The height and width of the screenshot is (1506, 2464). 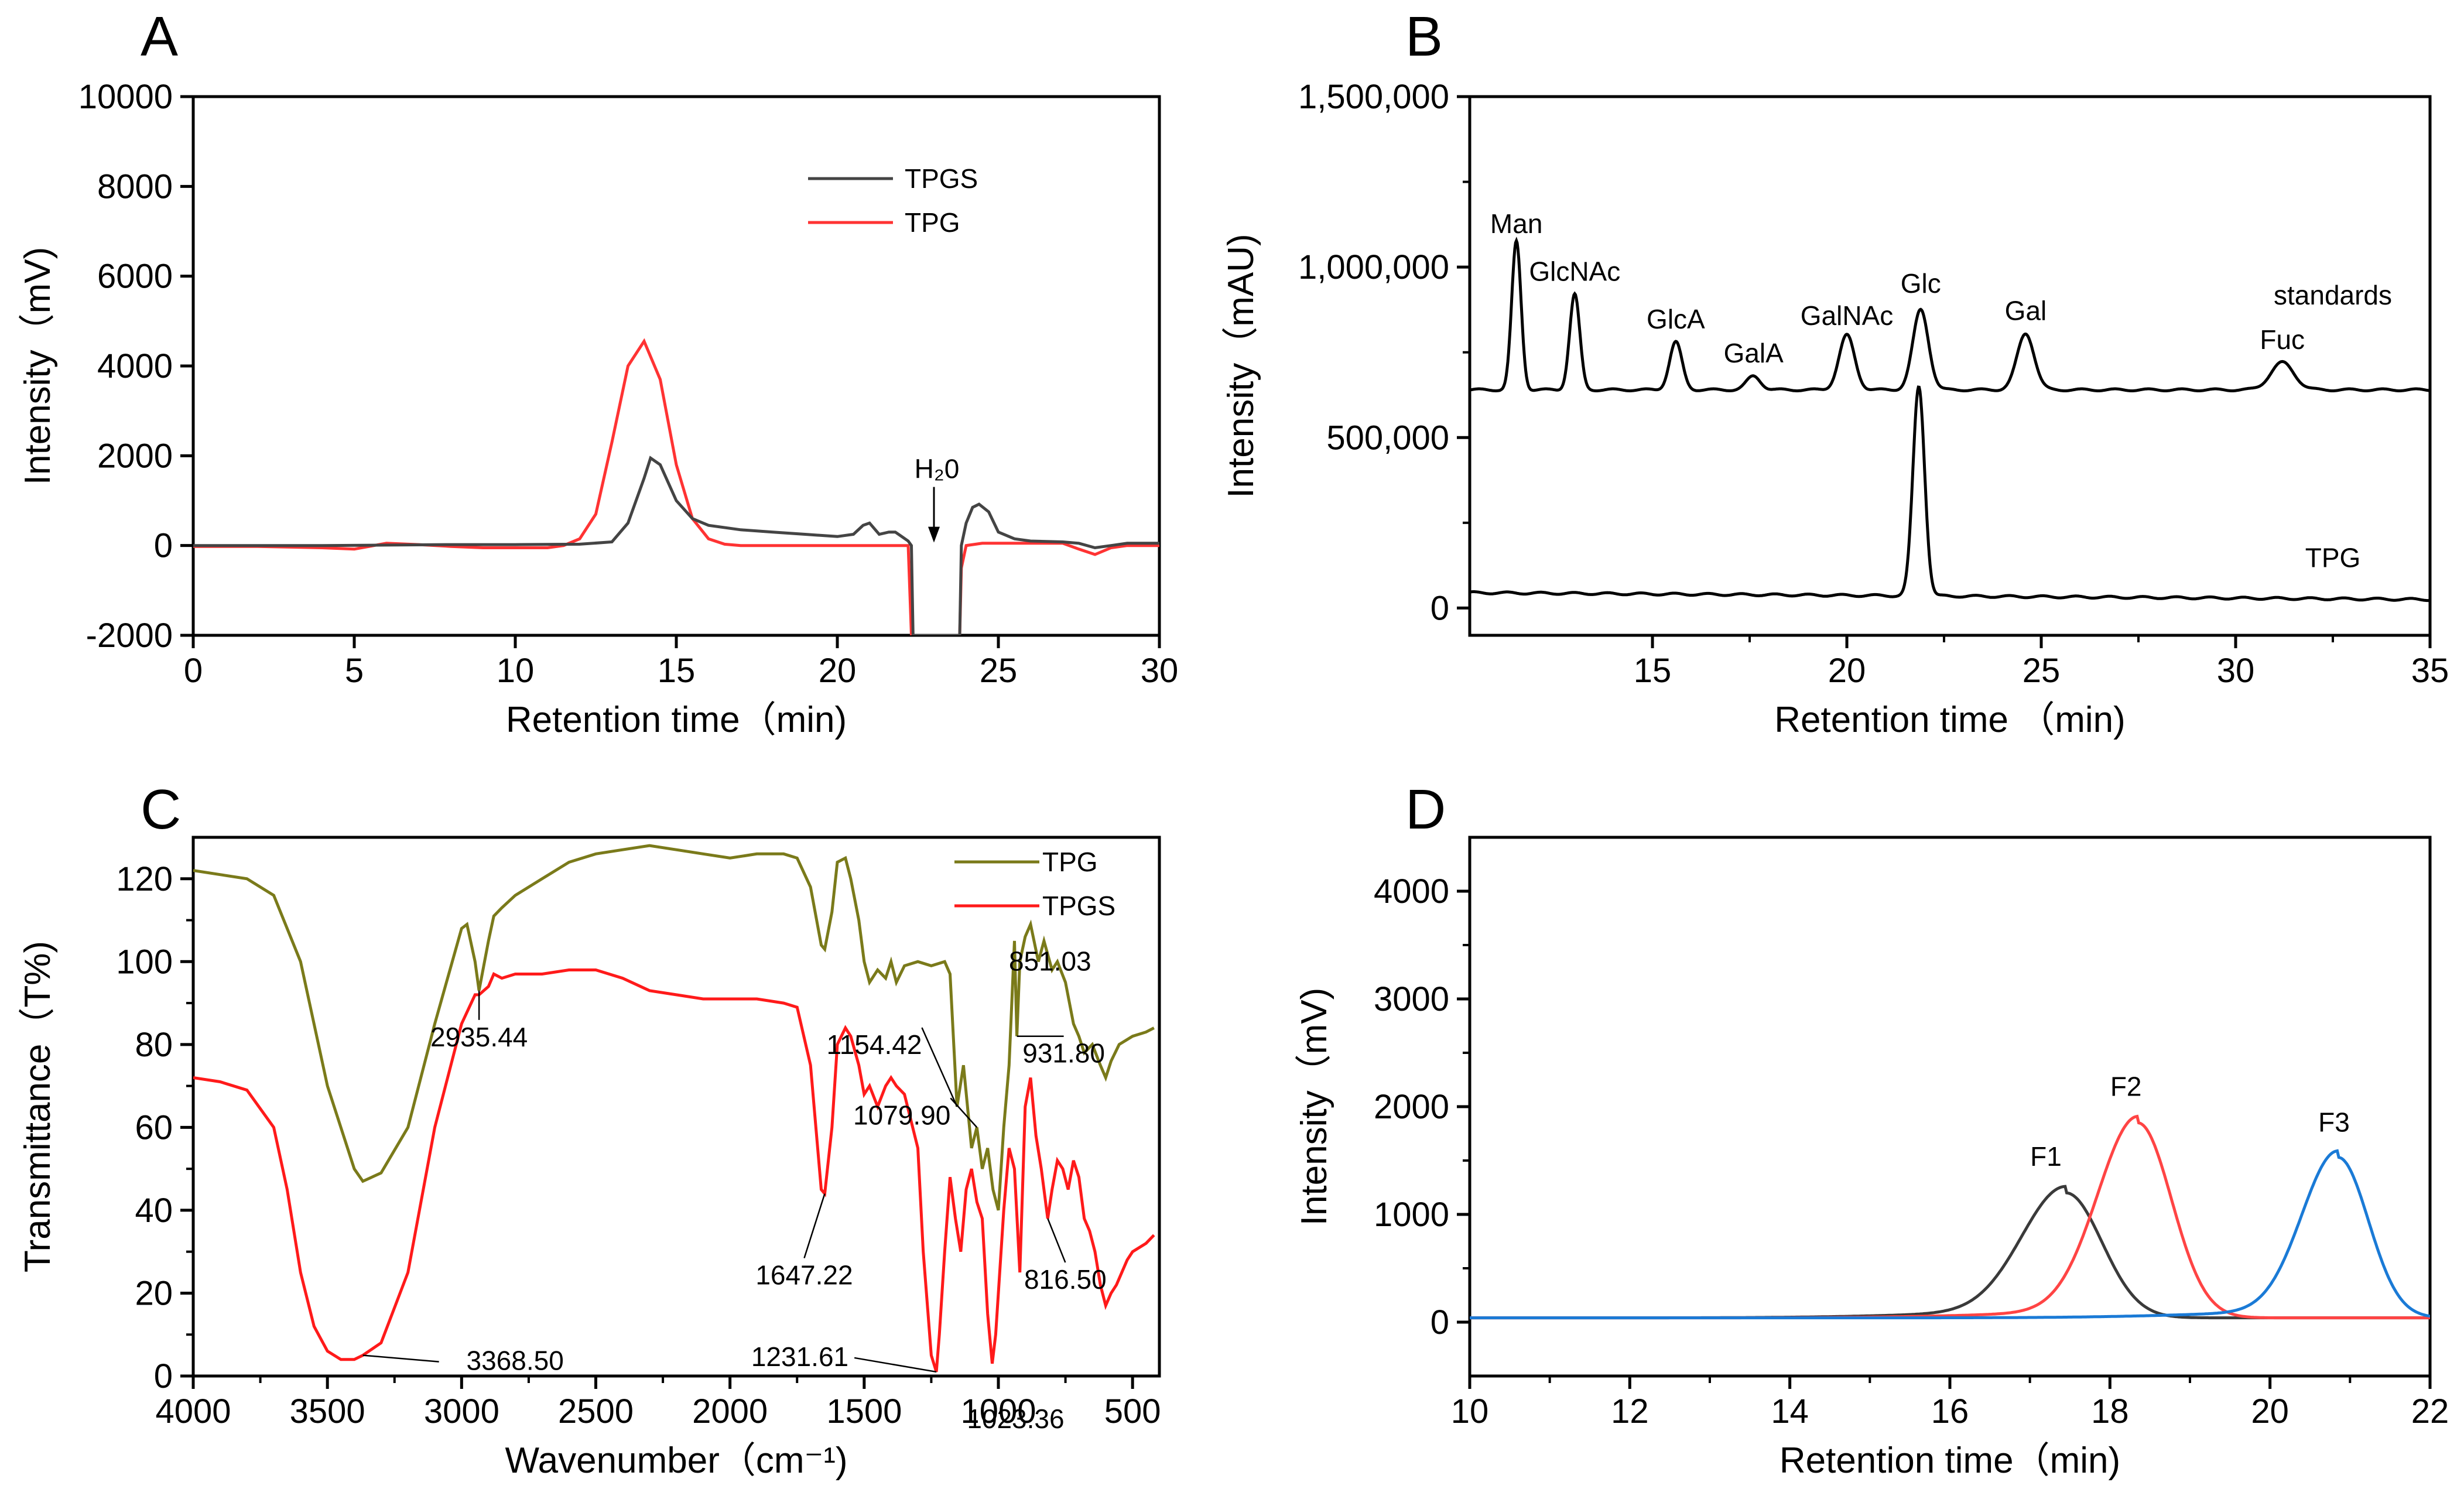 What do you see at coordinates (1790, 1411) in the screenshot?
I see `x-tick-label-d: 14` at bounding box center [1790, 1411].